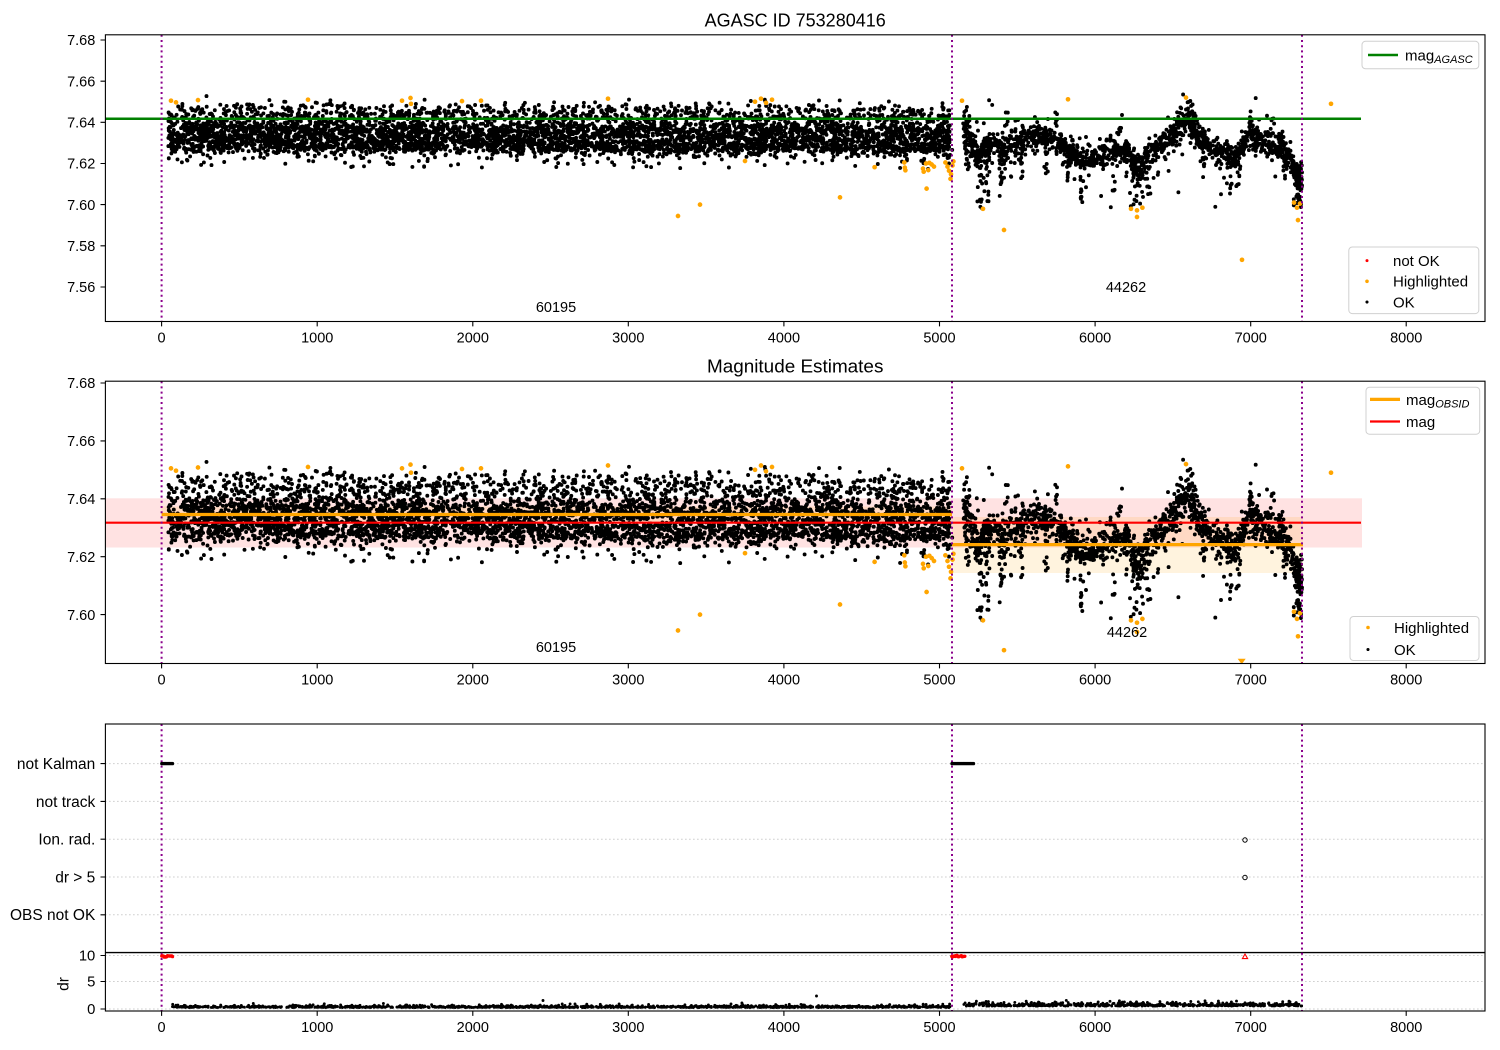 The width and height of the screenshot is (1500, 1050). What do you see at coordinates (53, 915) in the screenshot?
I see `svg-text: OBS not OK` at bounding box center [53, 915].